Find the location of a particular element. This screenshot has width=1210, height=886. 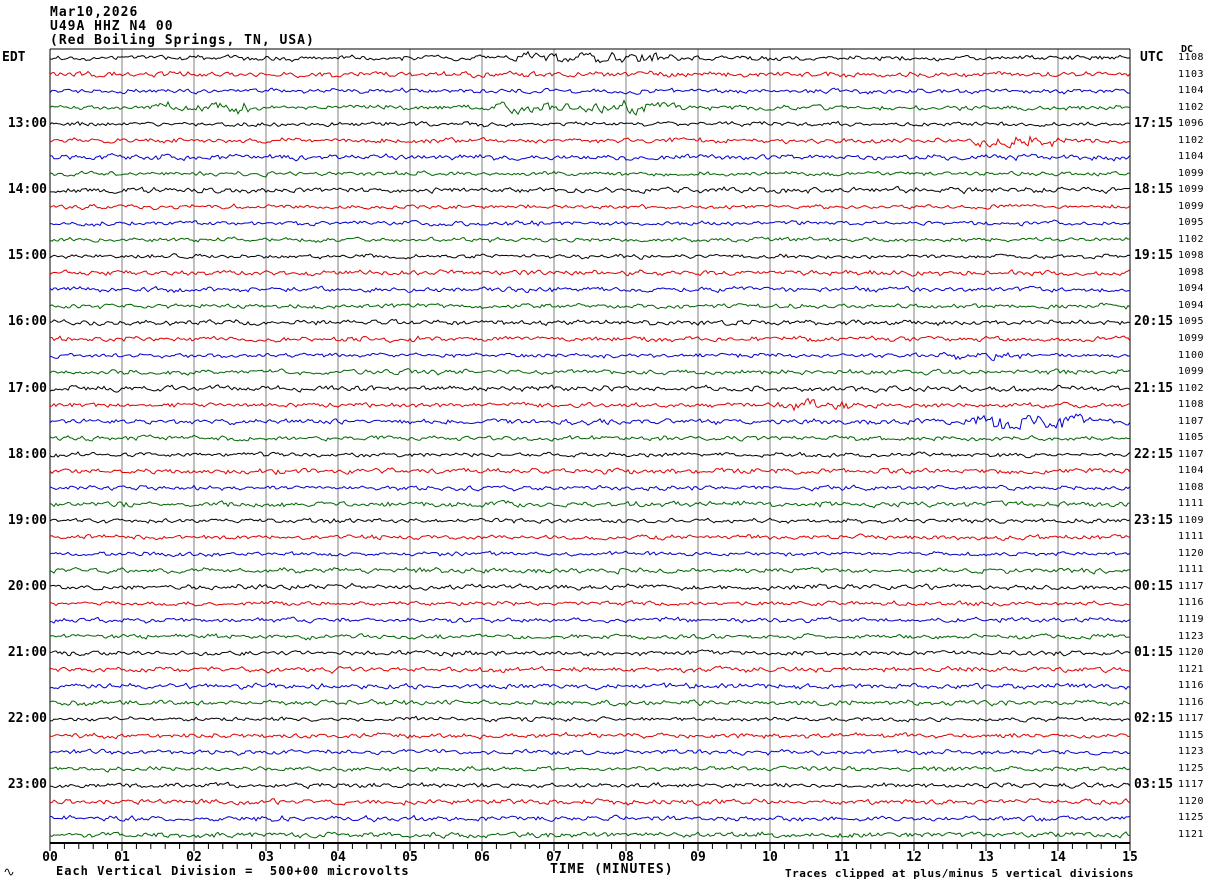

x-tick-label: 02 is located at coordinates (194, 857).